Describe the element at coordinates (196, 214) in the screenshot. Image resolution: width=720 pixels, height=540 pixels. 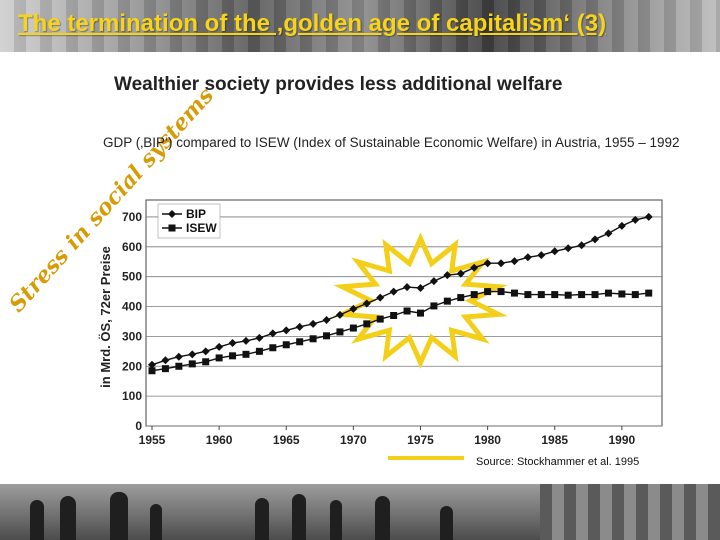
I see `legend-label: BIP` at that location.